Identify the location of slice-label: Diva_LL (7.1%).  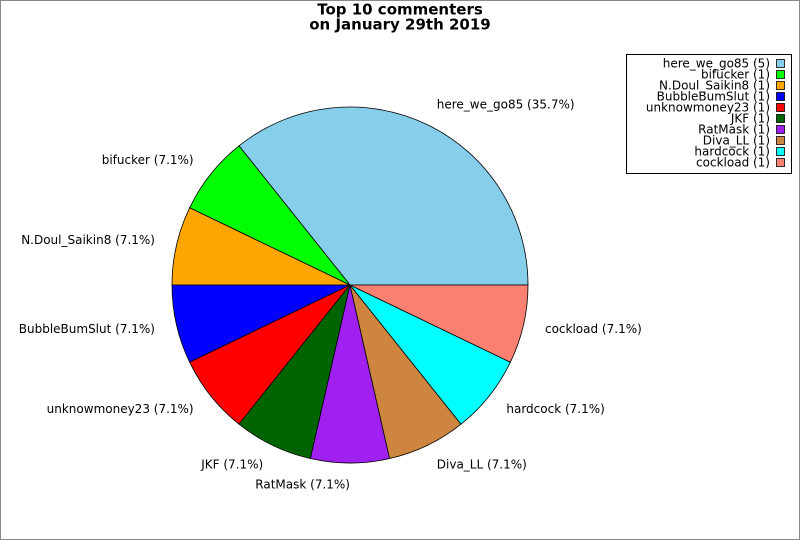
(482, 465).